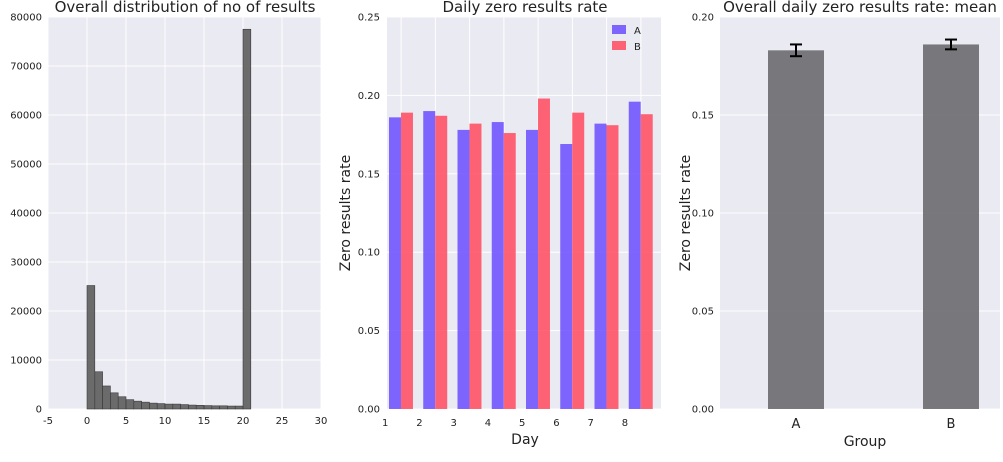 The image size is (1003, 462). What do you see at coordinates (619, 29) in the screenshot?
I see `legend-swatch-a` at bounding box center [619, 29].